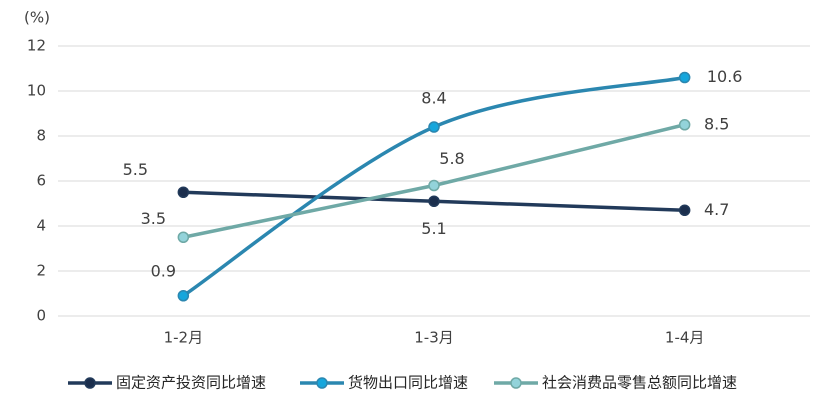  I want to click on legend-label: 货物出口同比增速, so click(408, 383).